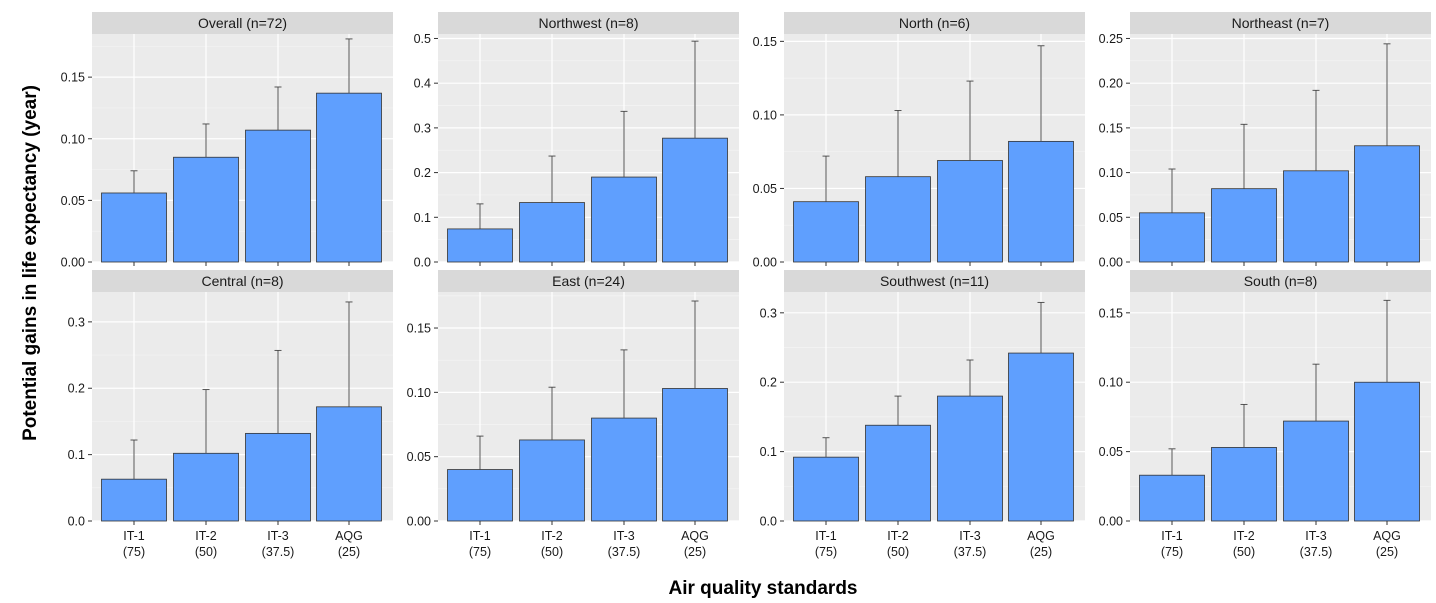 The height and width of the screenshot is (603, 1436). What do you see at coordinates (576, 141) in the screenshot?
I see `facet-panel: Northwest (n=8) 0.0 0.1 0.2 0.3 0.4 0.5` at bounding box center [576, 141].